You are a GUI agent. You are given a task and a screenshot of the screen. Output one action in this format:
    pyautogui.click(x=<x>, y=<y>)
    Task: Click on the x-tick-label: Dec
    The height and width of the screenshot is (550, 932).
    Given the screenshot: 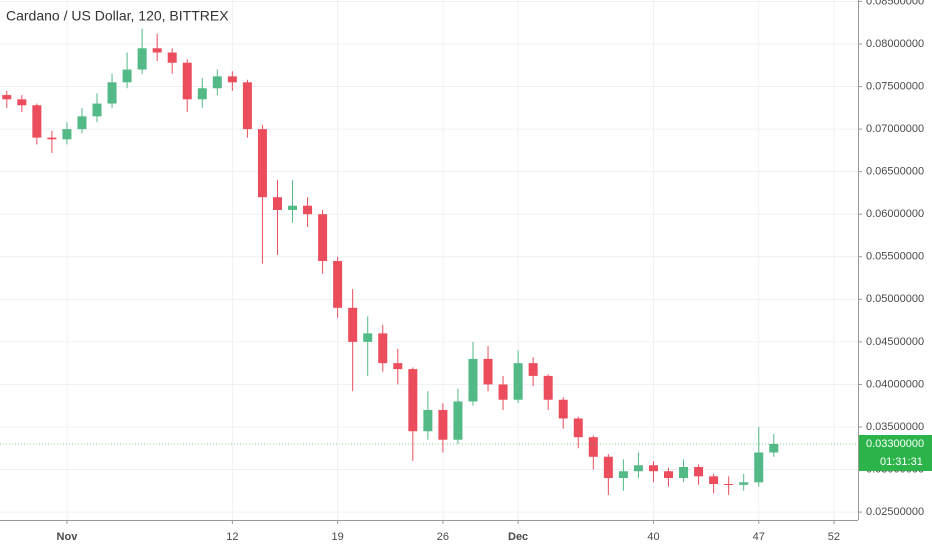 What is the action you would take?
    pyautogui.click(x=518, y=537)
    